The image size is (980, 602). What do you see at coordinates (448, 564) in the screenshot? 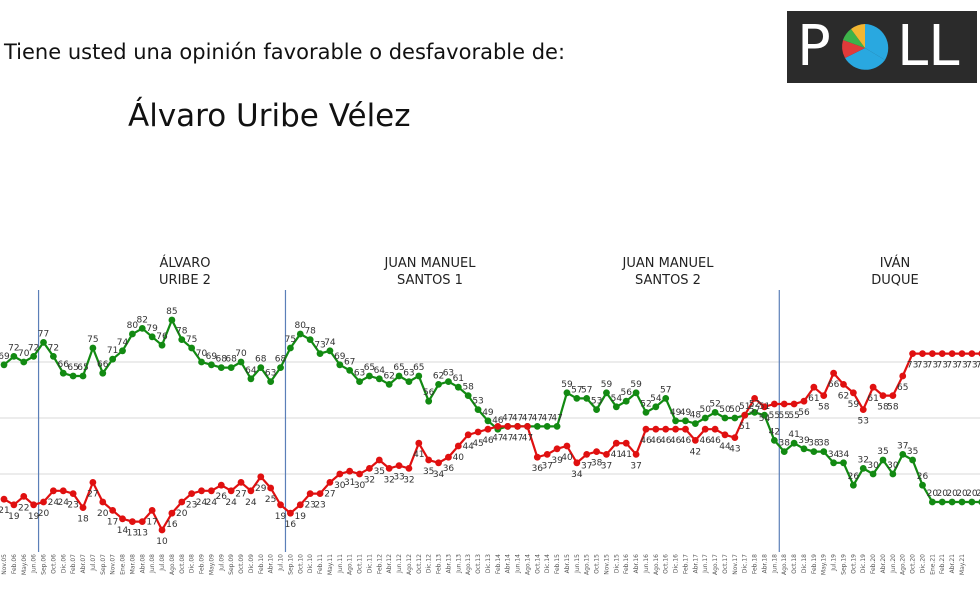
I see `x-tick-label: Abr.13` at bounding box center [448, 564].